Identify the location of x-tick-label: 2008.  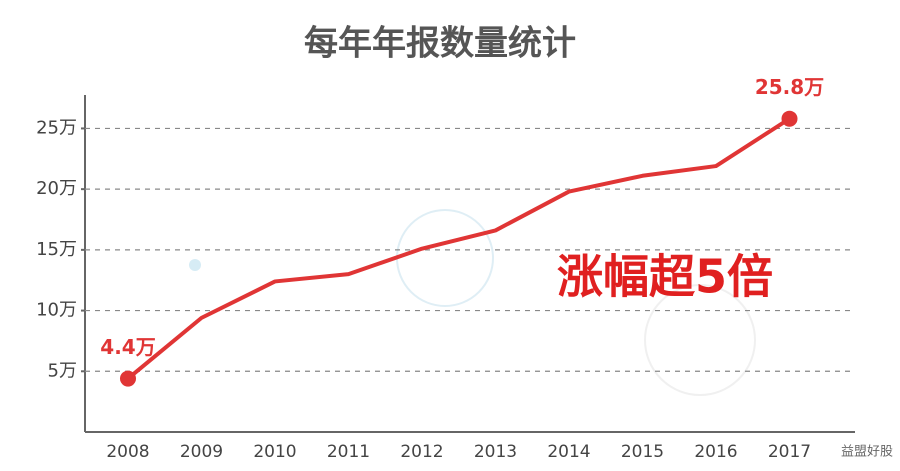
(127, 452).